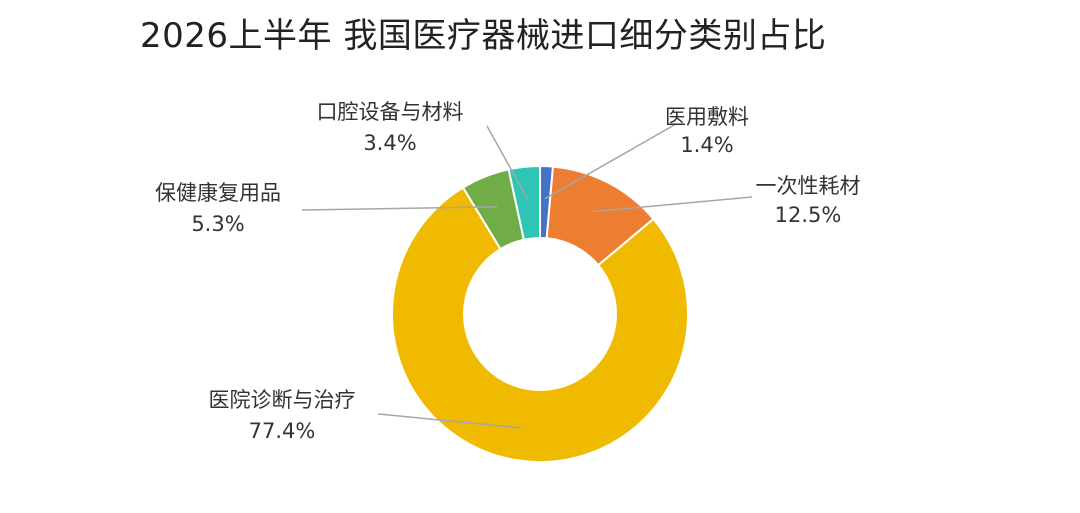  What do you see at coordinates (217, 224) in the screenshot?
I see `slice-percent-label: 5.3%` at bounding box center [217, 224].